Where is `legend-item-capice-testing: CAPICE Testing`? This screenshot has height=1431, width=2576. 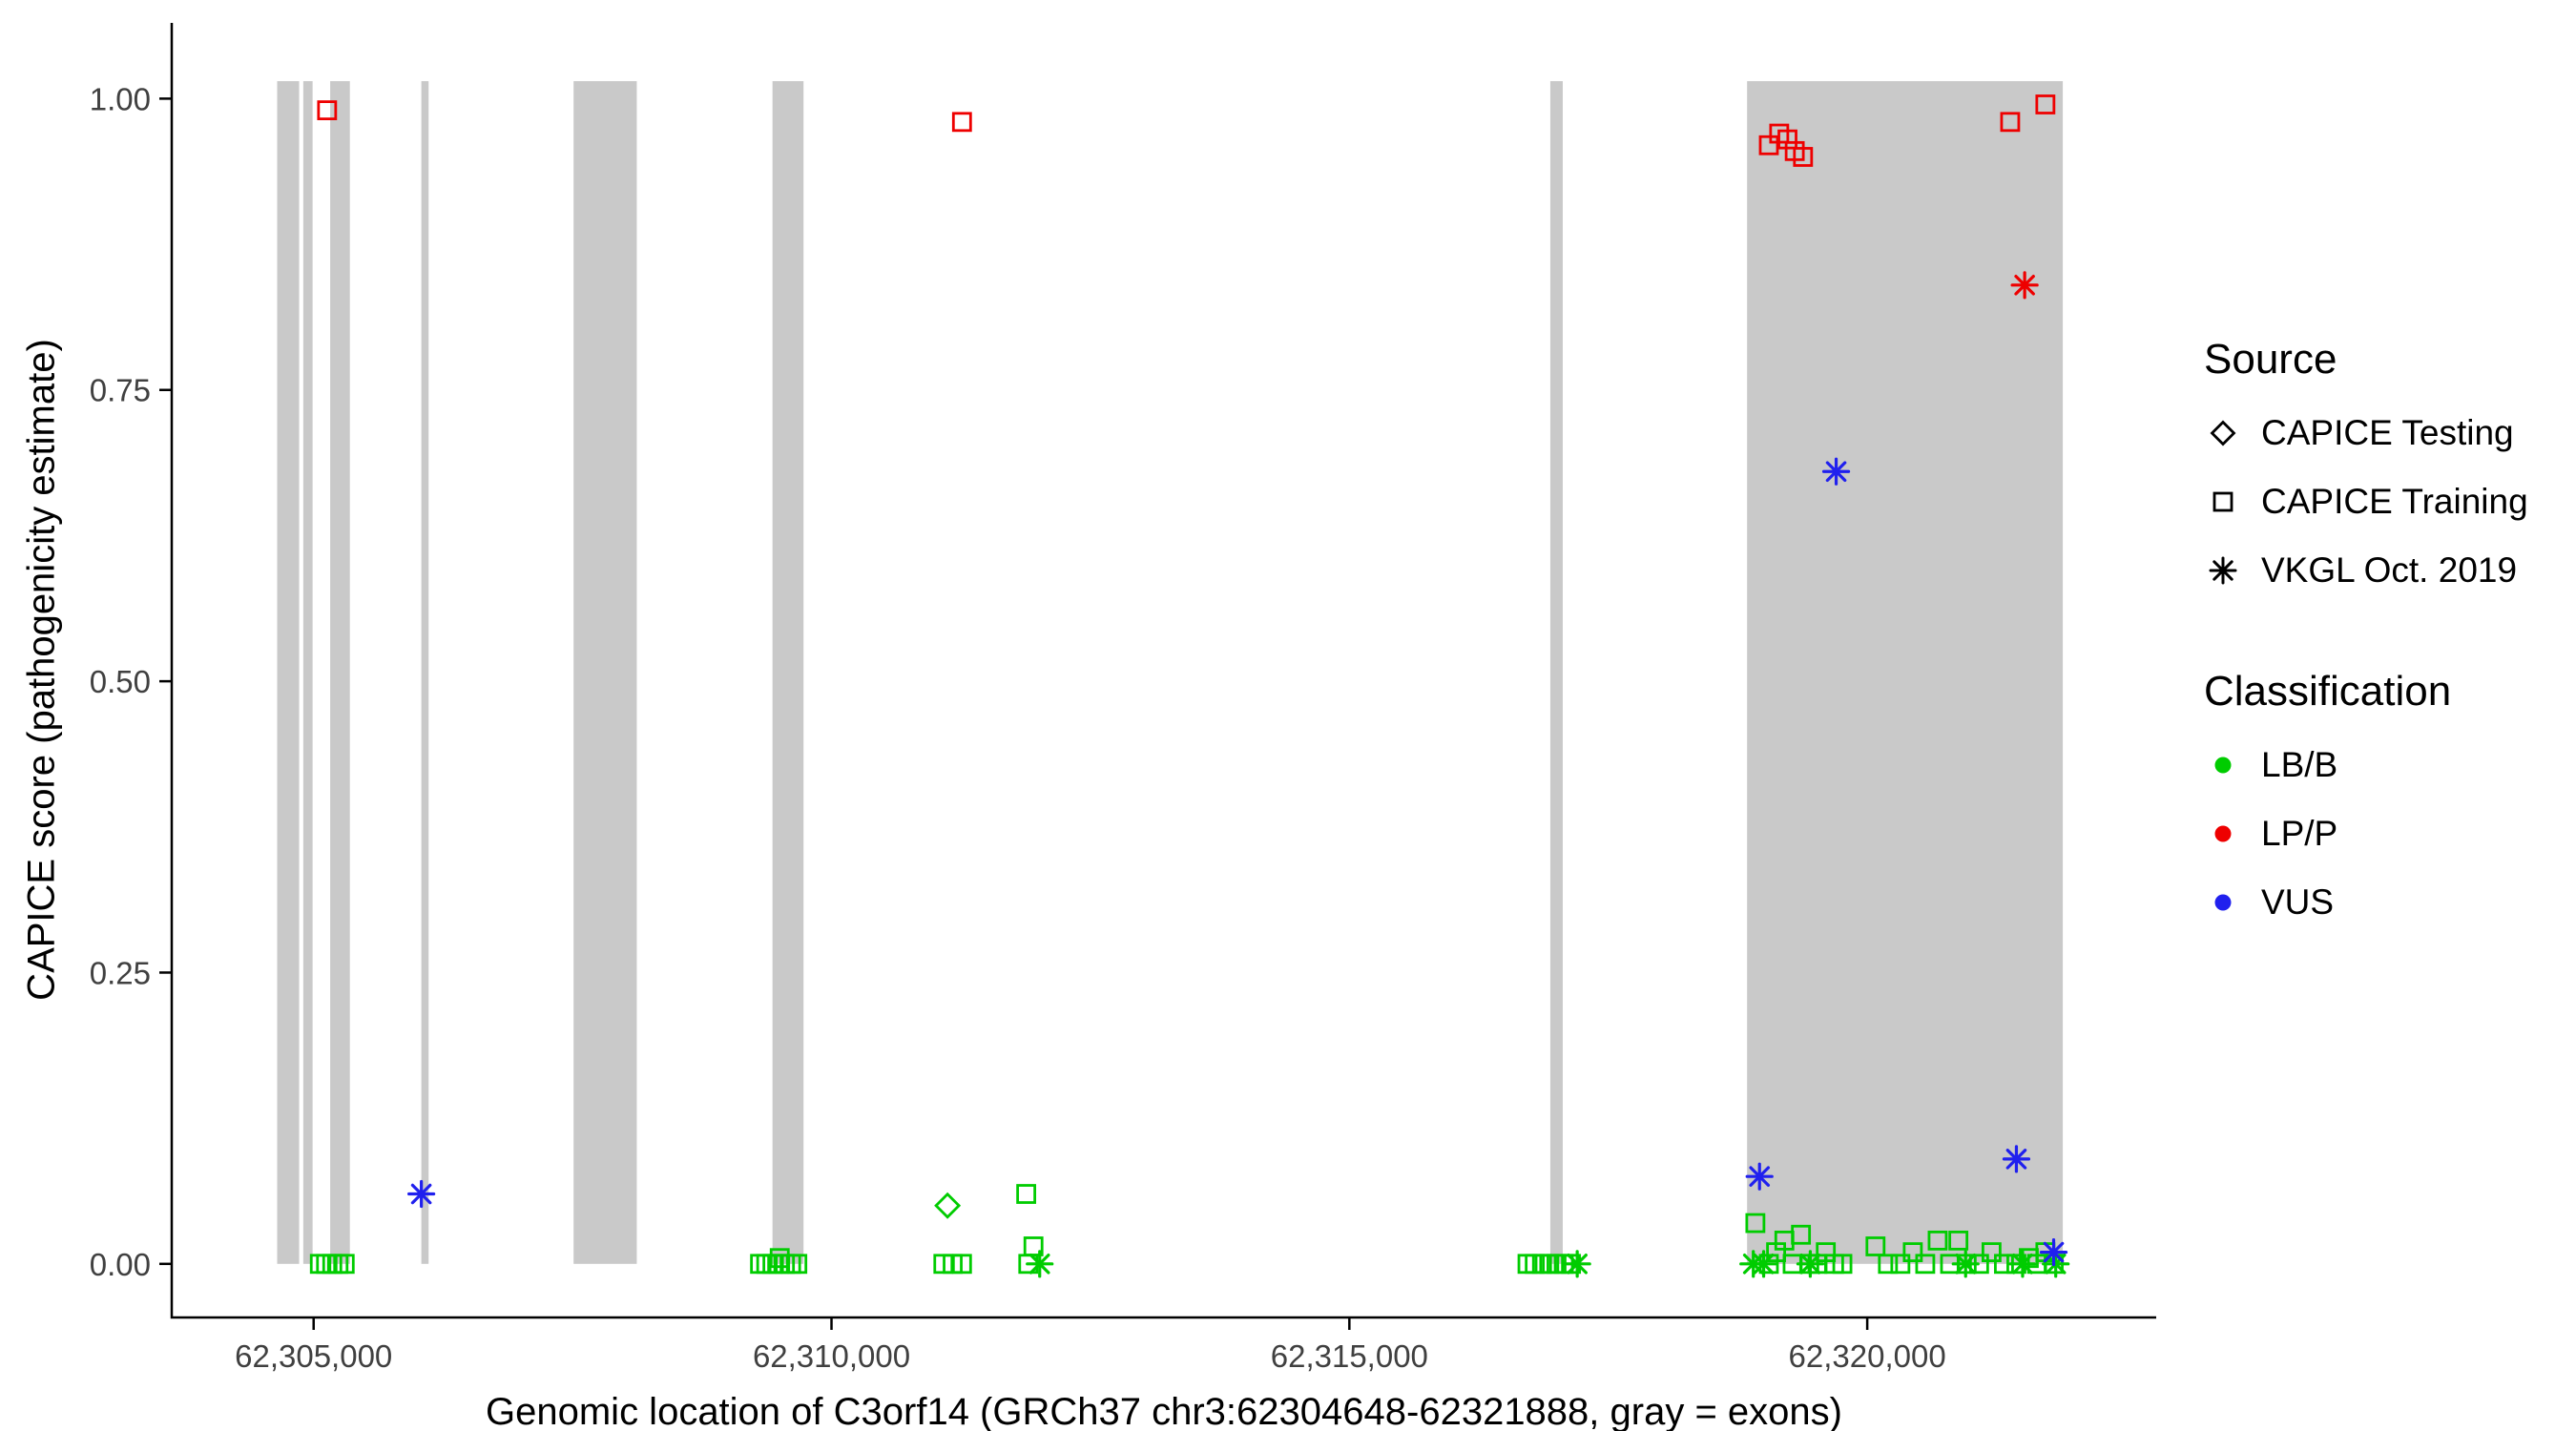 legend-item-capice-testing: CAPICE Testing is located at coordinates (2366, 433).